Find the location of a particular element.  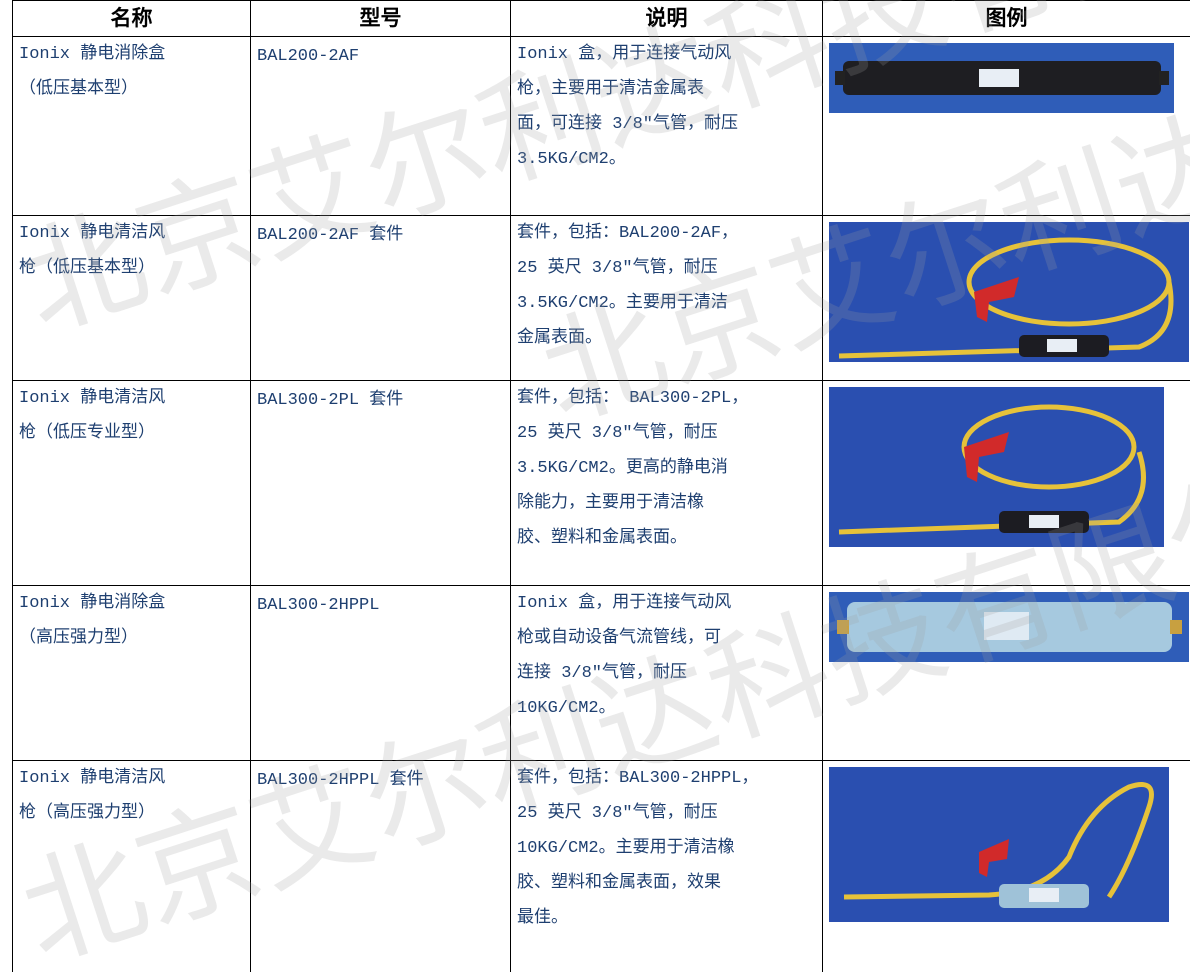

description-line: 套件，包括：BAL300-2HPPL， is located at coordinates (638, 778).